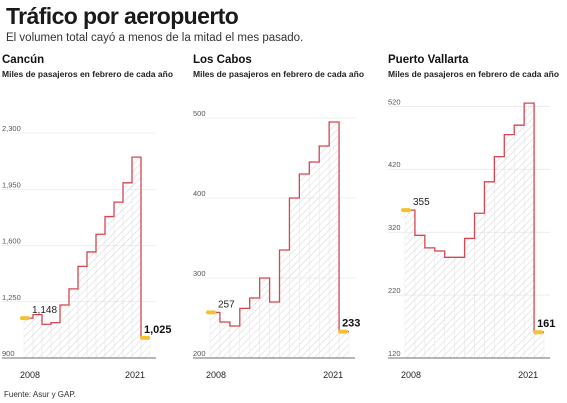 The height and width of the screenshot is (403, 567). I want to click on first-value-label: 1,148, so click(44, 310).